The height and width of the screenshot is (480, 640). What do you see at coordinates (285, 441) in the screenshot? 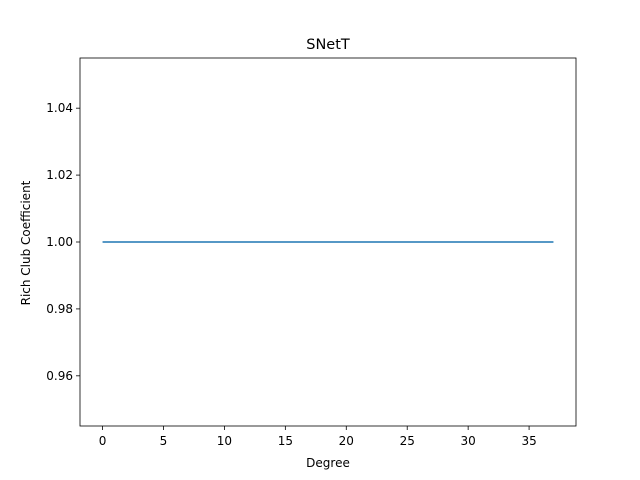
I see `x-tick-label-3: 15` at bounding box center [285, 441].